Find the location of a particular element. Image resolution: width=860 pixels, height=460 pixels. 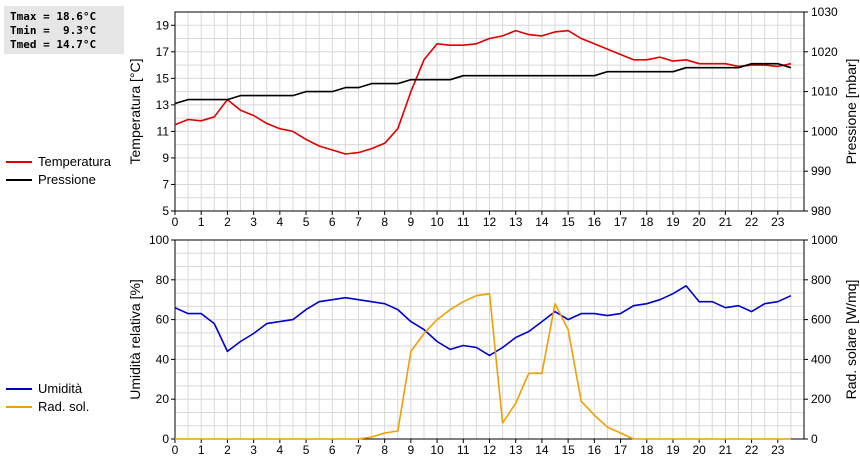

tmed-readout: Tmed = 14.7°C is located at coordinates (53, 44).